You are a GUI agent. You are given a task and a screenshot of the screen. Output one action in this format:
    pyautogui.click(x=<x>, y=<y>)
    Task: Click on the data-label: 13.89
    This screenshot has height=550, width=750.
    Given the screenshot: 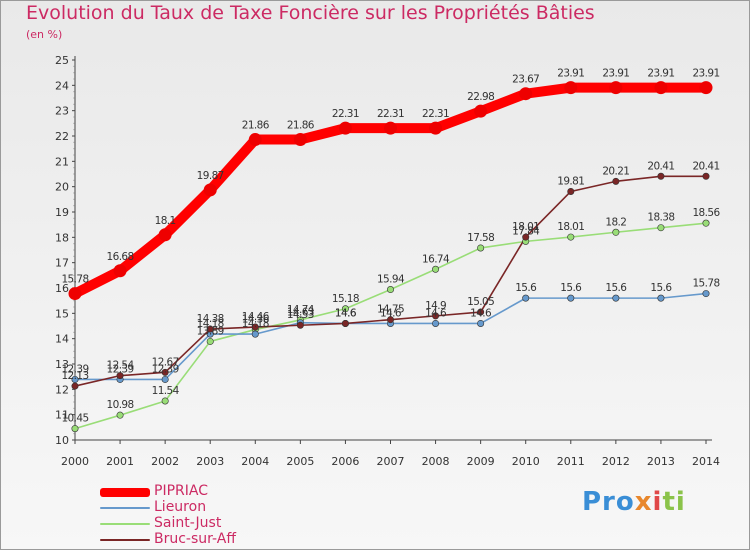 What is the action you would take?
    pyautogui.click(x=210, y=331)
    